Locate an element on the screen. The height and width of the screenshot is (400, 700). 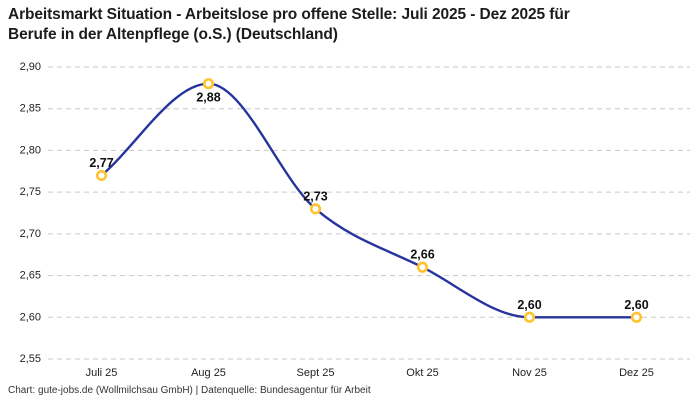
y-axis-tick-label: 2,65 is located at coordinates (30, 276).